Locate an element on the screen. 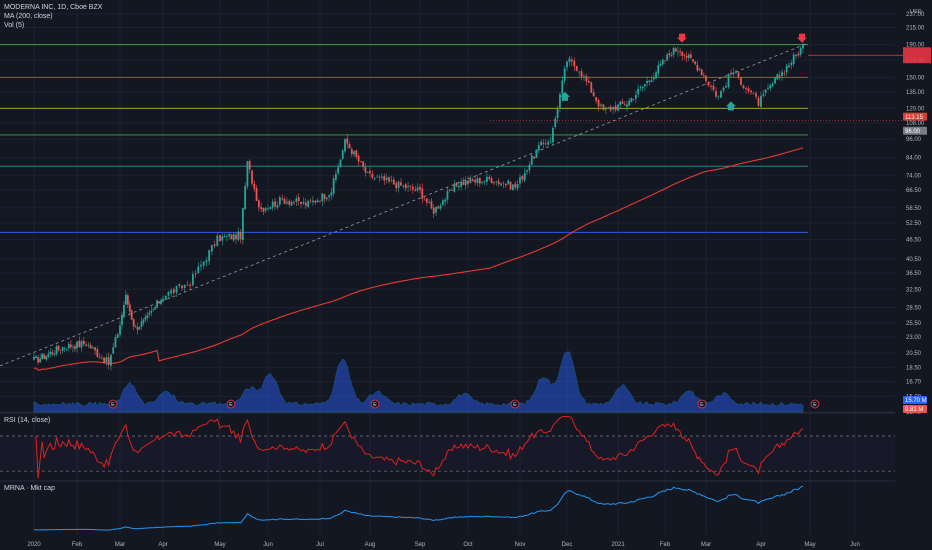 This screenshot has width=932, height=550. mktcap-line is located at coordinates (419, 508).